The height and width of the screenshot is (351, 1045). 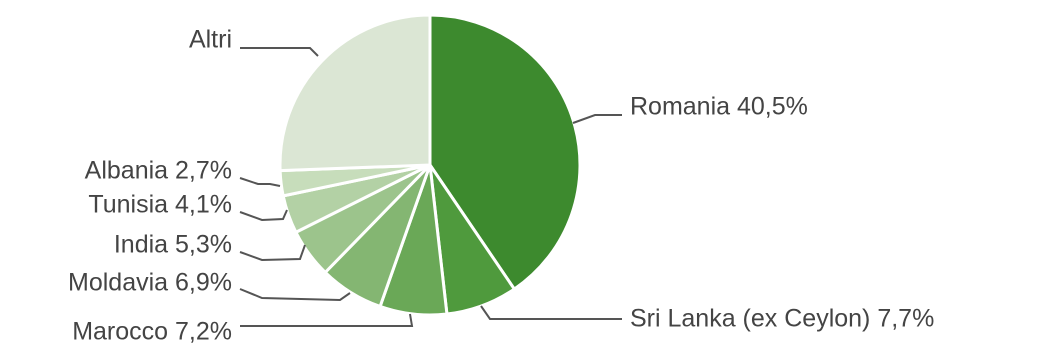 What do you see at coordinates (152, 332) in the screenshot?
I see `slice-label-3: Marocco 7,2%` at bounding box center [152, 332].